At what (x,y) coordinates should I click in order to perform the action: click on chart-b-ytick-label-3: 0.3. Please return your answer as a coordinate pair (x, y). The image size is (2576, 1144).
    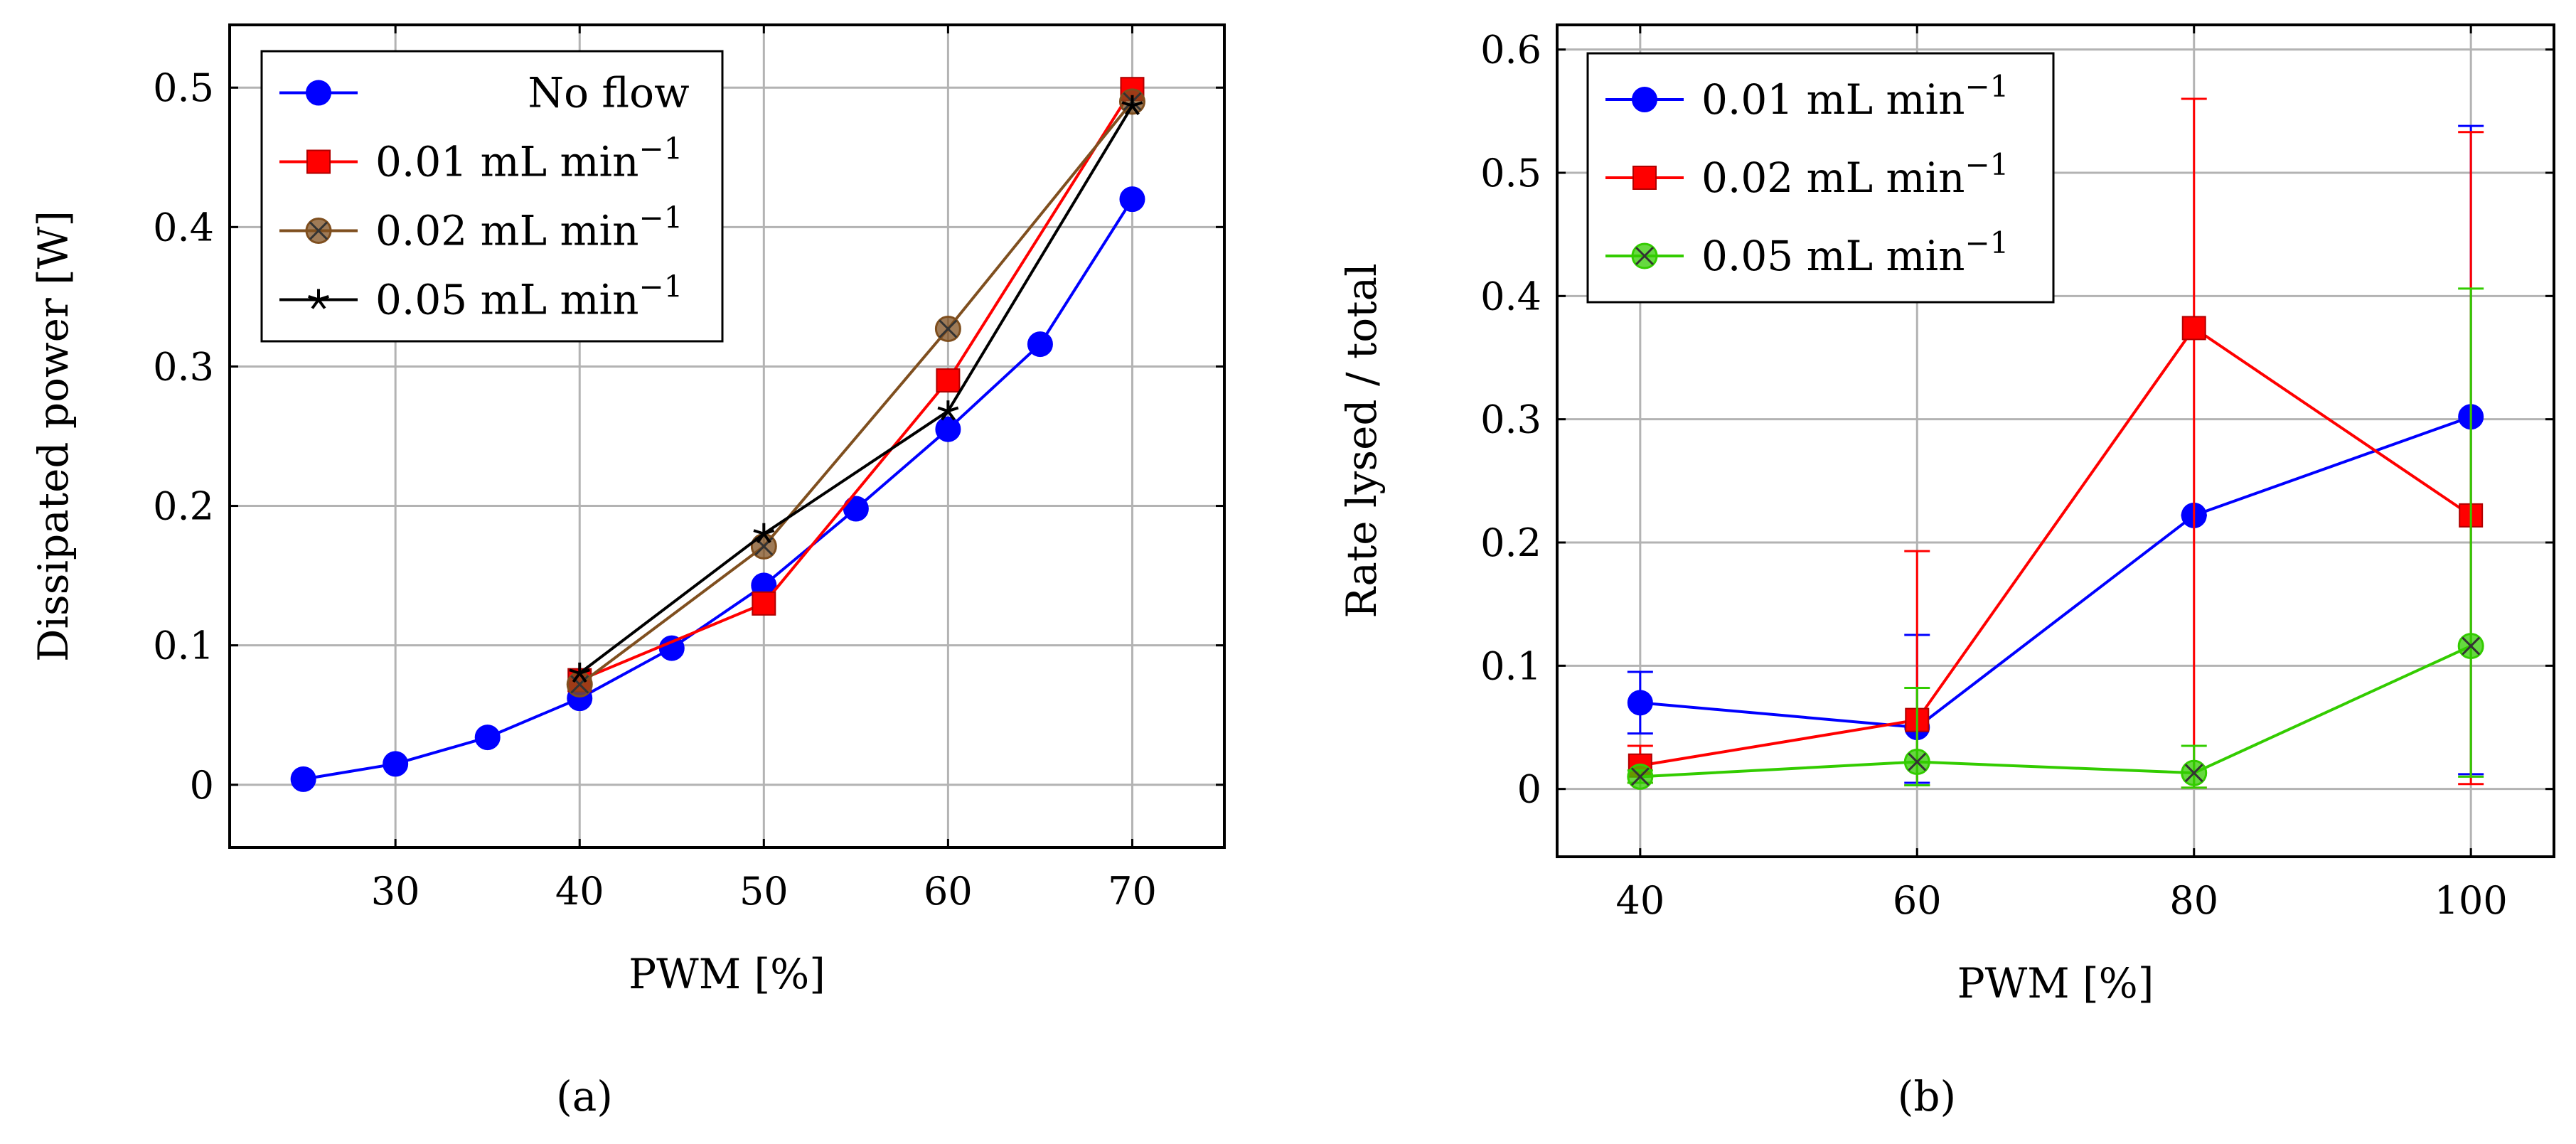
    Looking at the image, I should click on (1510, 419).